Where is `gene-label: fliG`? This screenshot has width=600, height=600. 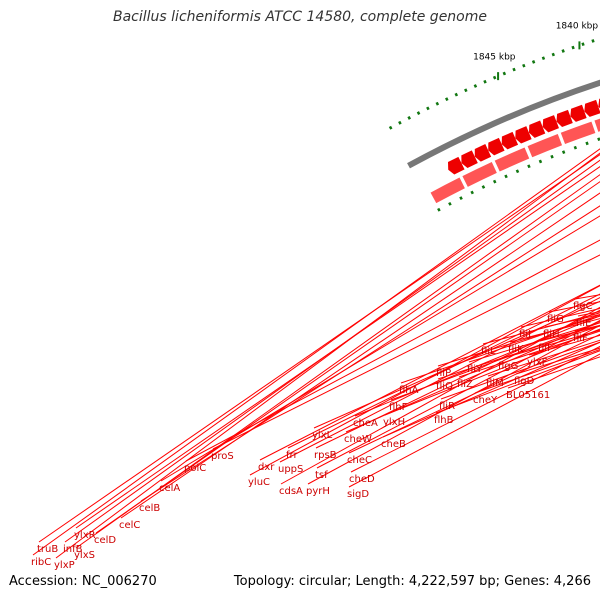
gene-label: fliG is located at coordinates (555, 319).